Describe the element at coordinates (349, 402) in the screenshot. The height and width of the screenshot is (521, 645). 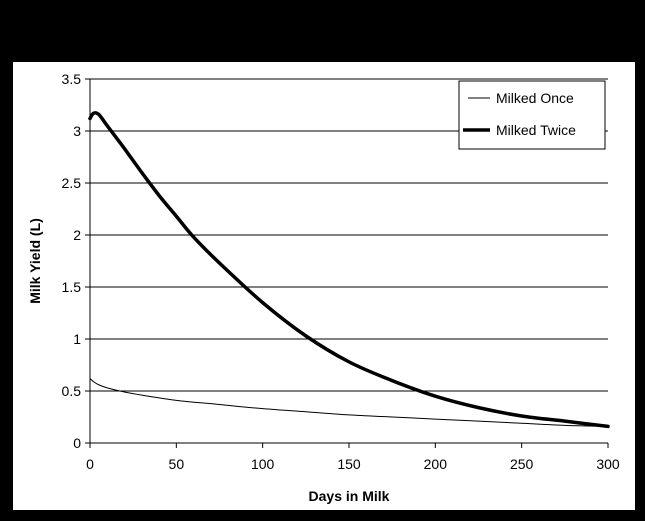
I see `series-line-milked-once` at that location.